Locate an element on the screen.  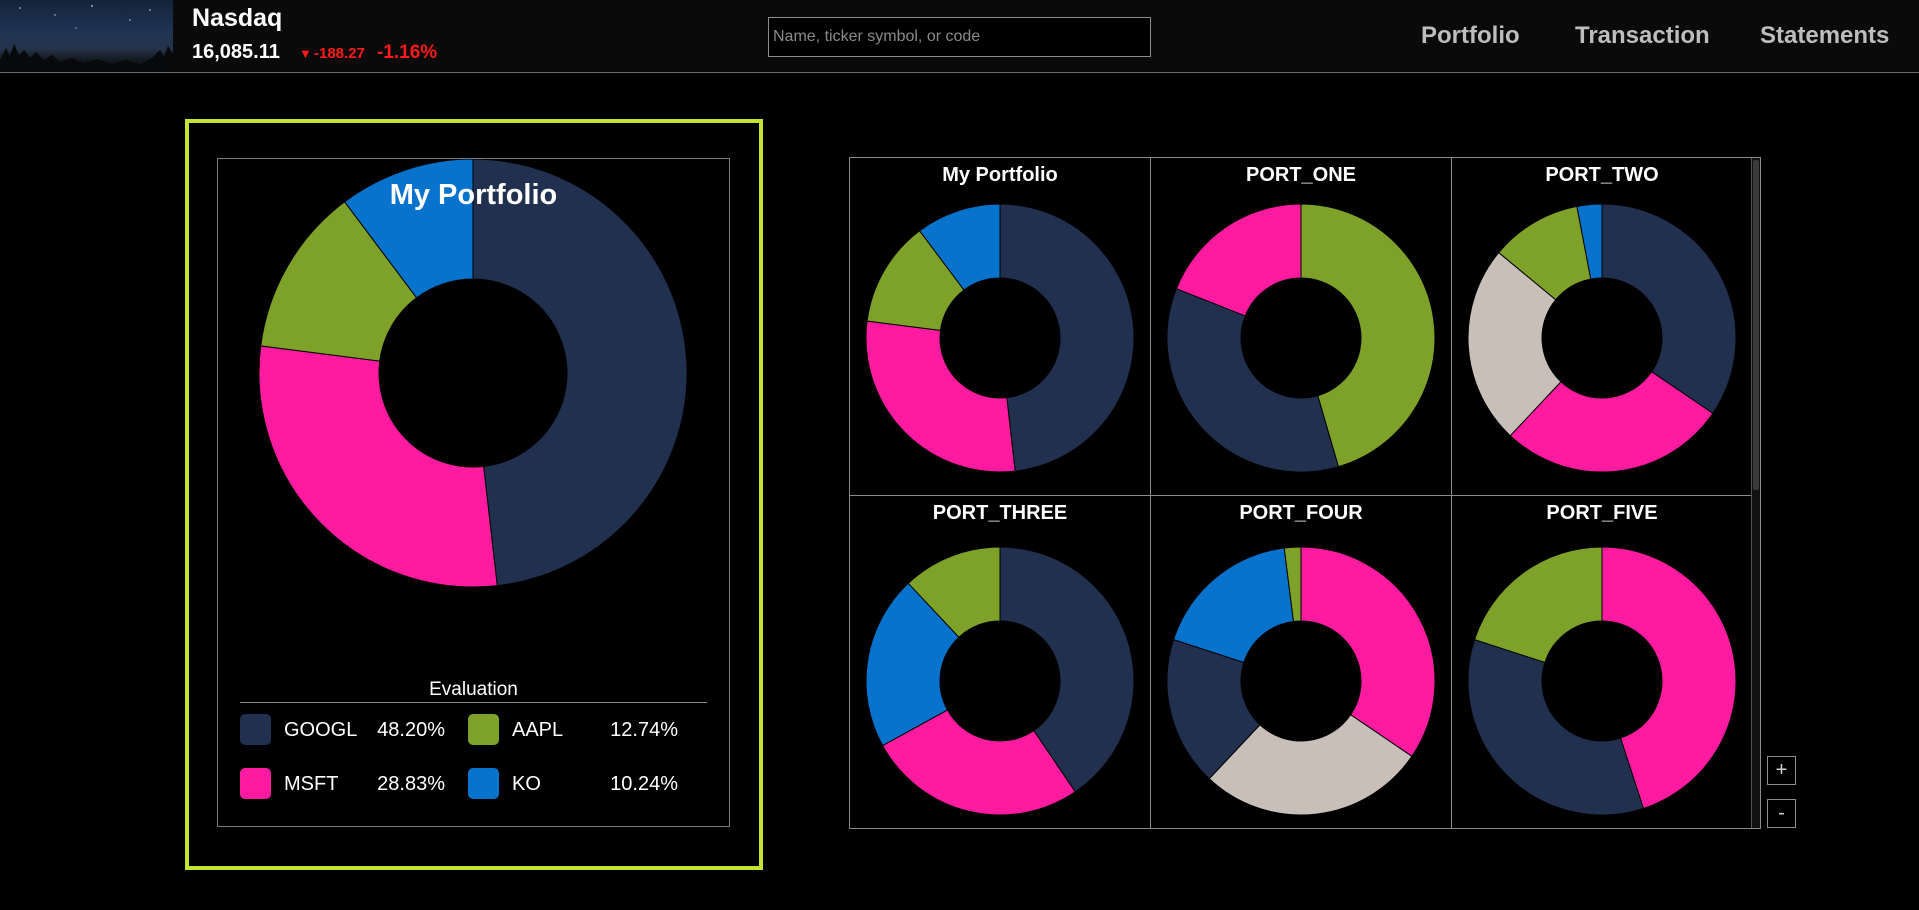
zoom-out-button: - is located at coordinates (1781, 813).